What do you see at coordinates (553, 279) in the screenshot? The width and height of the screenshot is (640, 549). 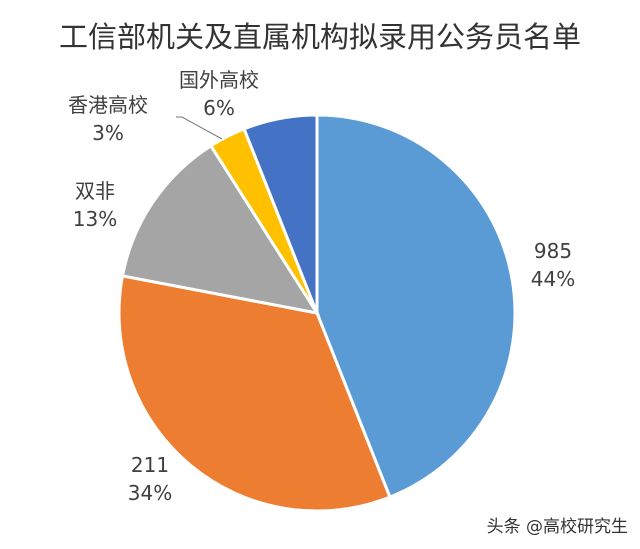 I see `slice-percent-label: 44%` at bounding box center [553, 279].